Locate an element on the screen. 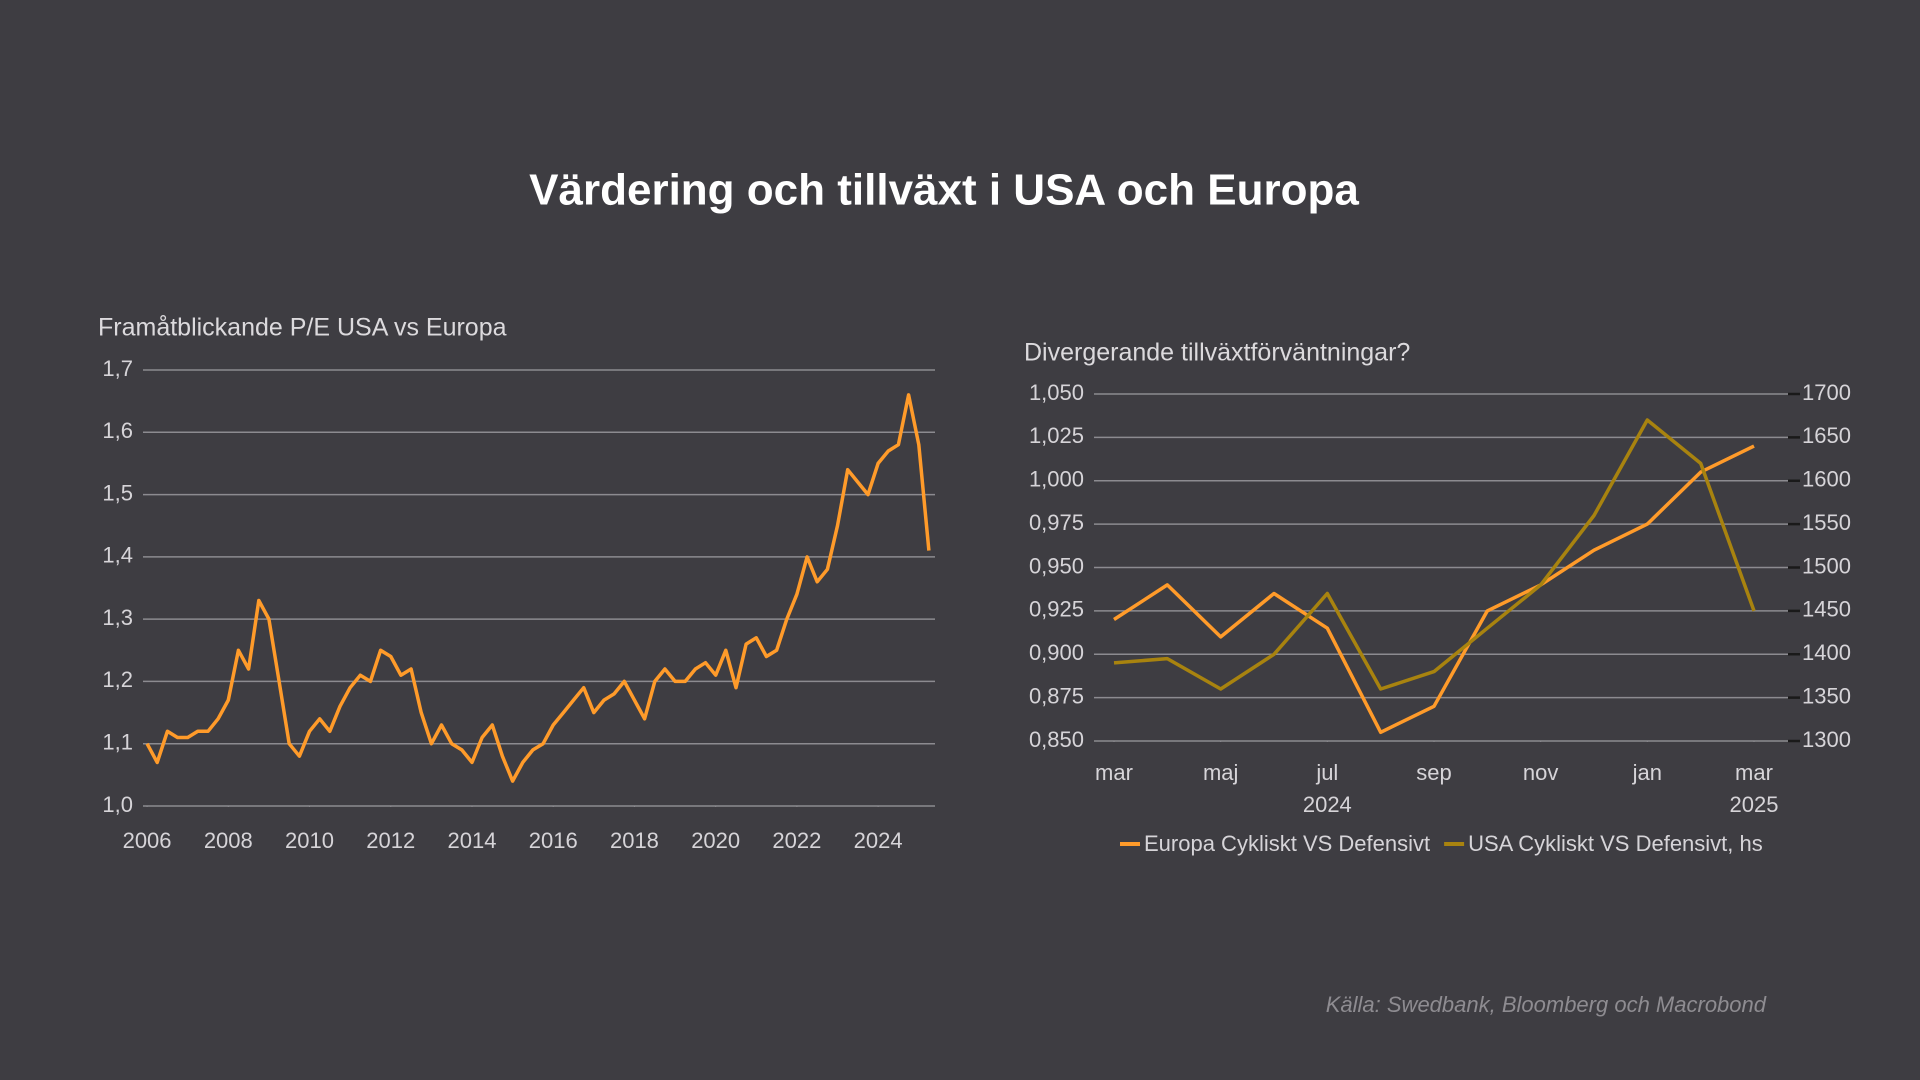 The width and height of the screenshot is (1920, 1080). x-tick-label: 2020 is located at coordinates (715, 840).